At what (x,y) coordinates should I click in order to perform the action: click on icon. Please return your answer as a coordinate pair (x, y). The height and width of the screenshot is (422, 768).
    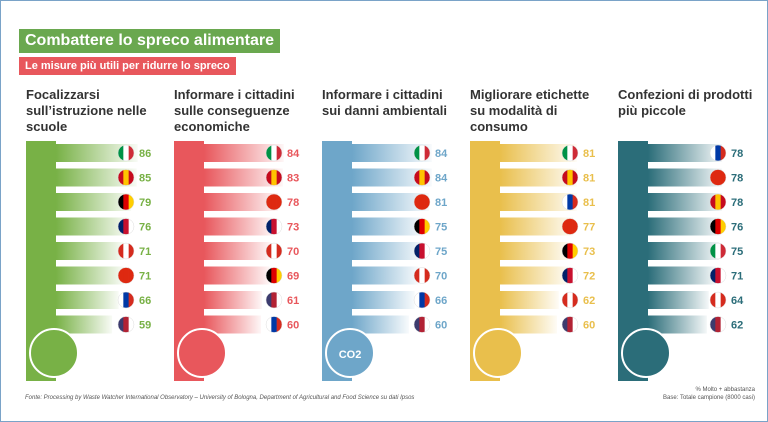
    Looking at the image, I should click on (350, 353).